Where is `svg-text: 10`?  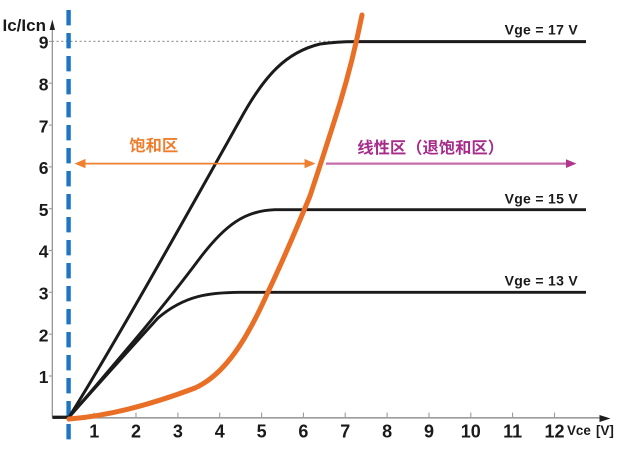 svg-text: 10 is located at coordinates (471, 432).